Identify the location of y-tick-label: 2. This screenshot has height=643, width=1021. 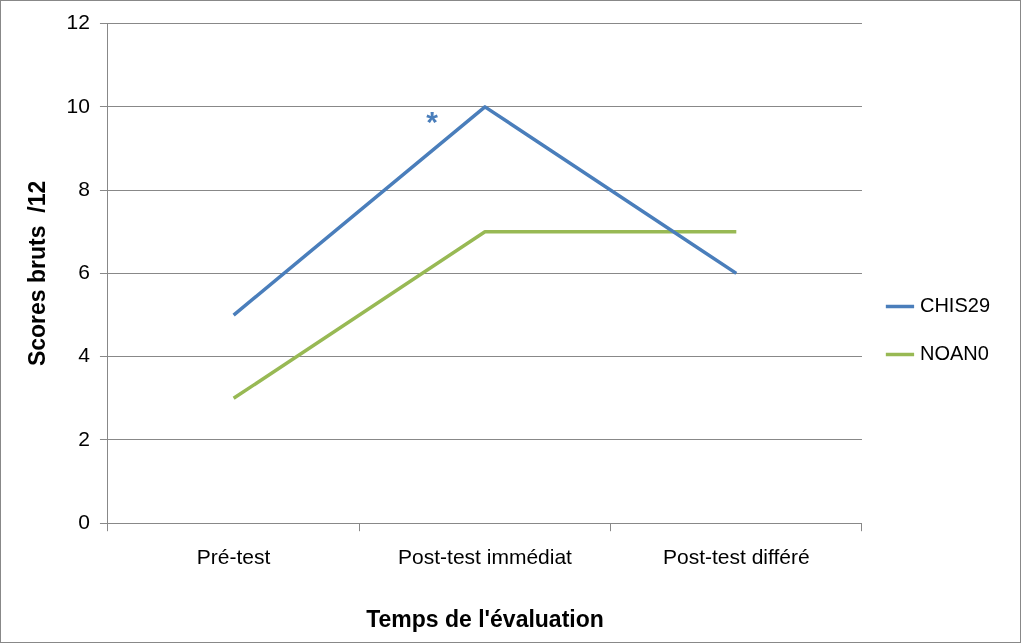
(84, 438).